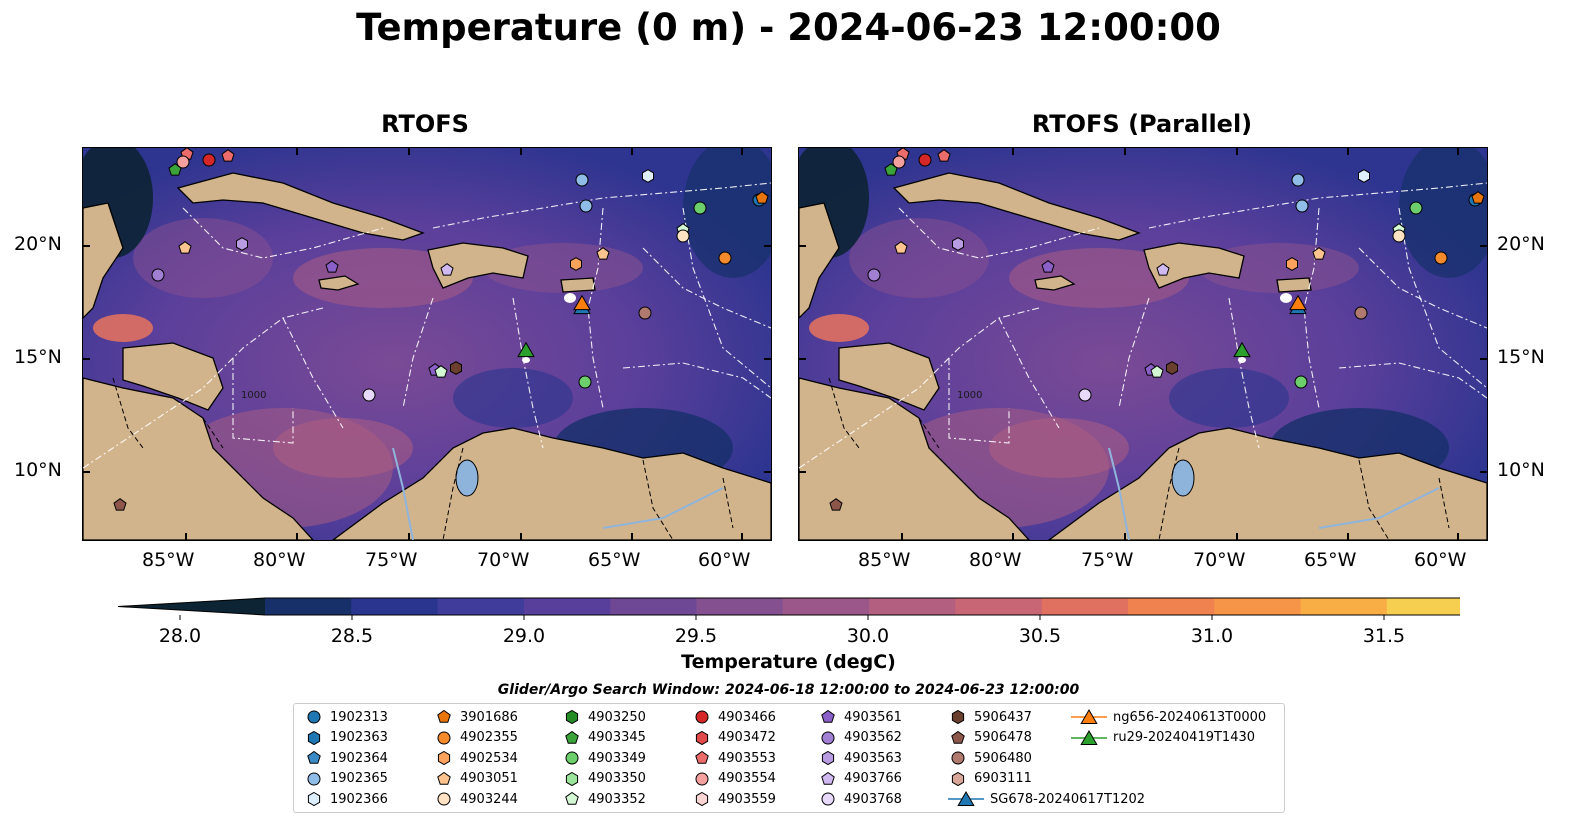  What do you see at coordinates (995, 560) in the screenshot?
I see `lon-tick-80w-right: 80°W` at bounding box center [995, 560].